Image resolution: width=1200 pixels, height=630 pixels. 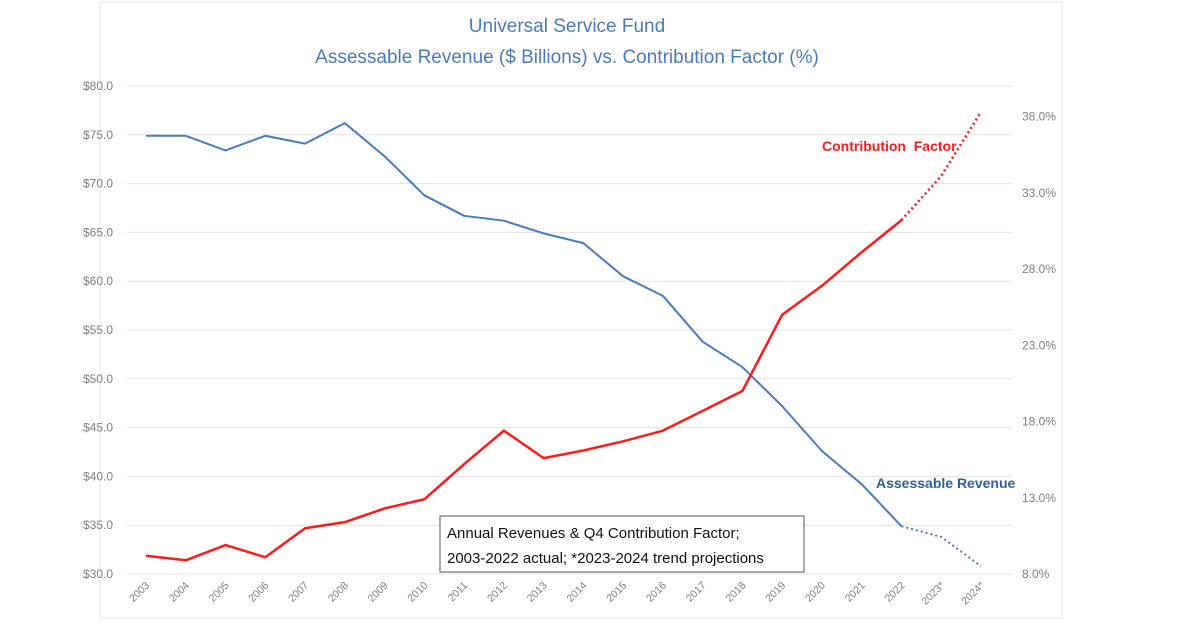 What do you see at coordinates (1039, 193) in the screenshot?
I see `y-right-tick-label: 33.0%` at bounding box center [1039, 193].